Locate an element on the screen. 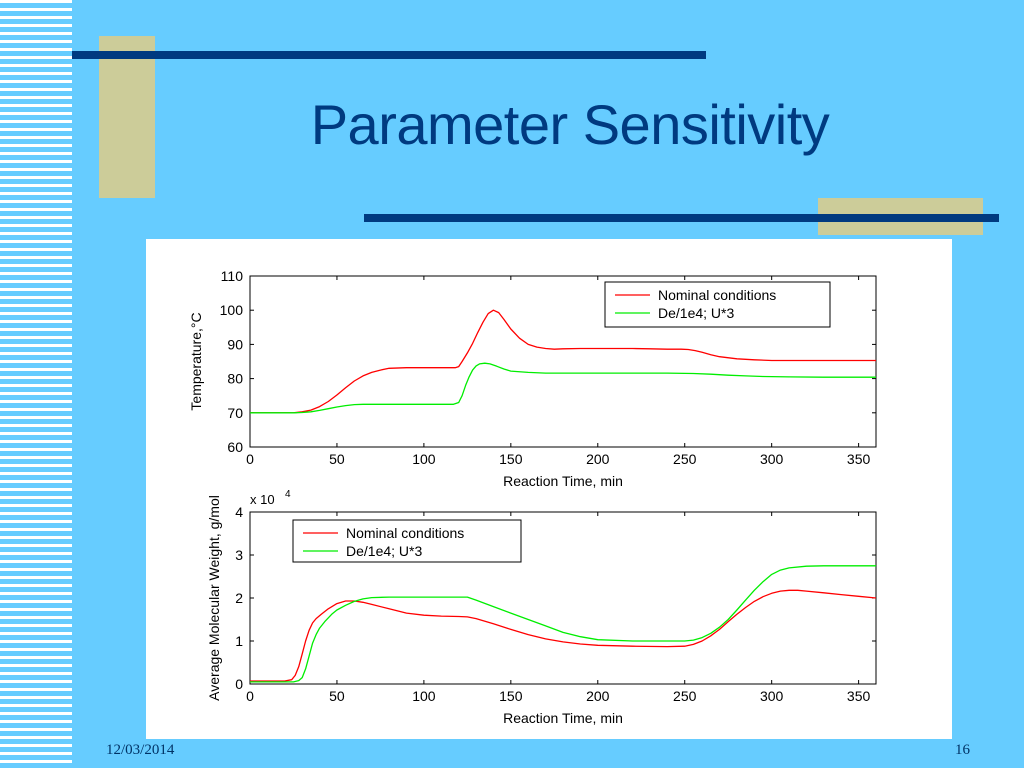 This screenshot has height=768, width=1024. chart2-x-tick-label: 300 is located at coordinates (772, 696).